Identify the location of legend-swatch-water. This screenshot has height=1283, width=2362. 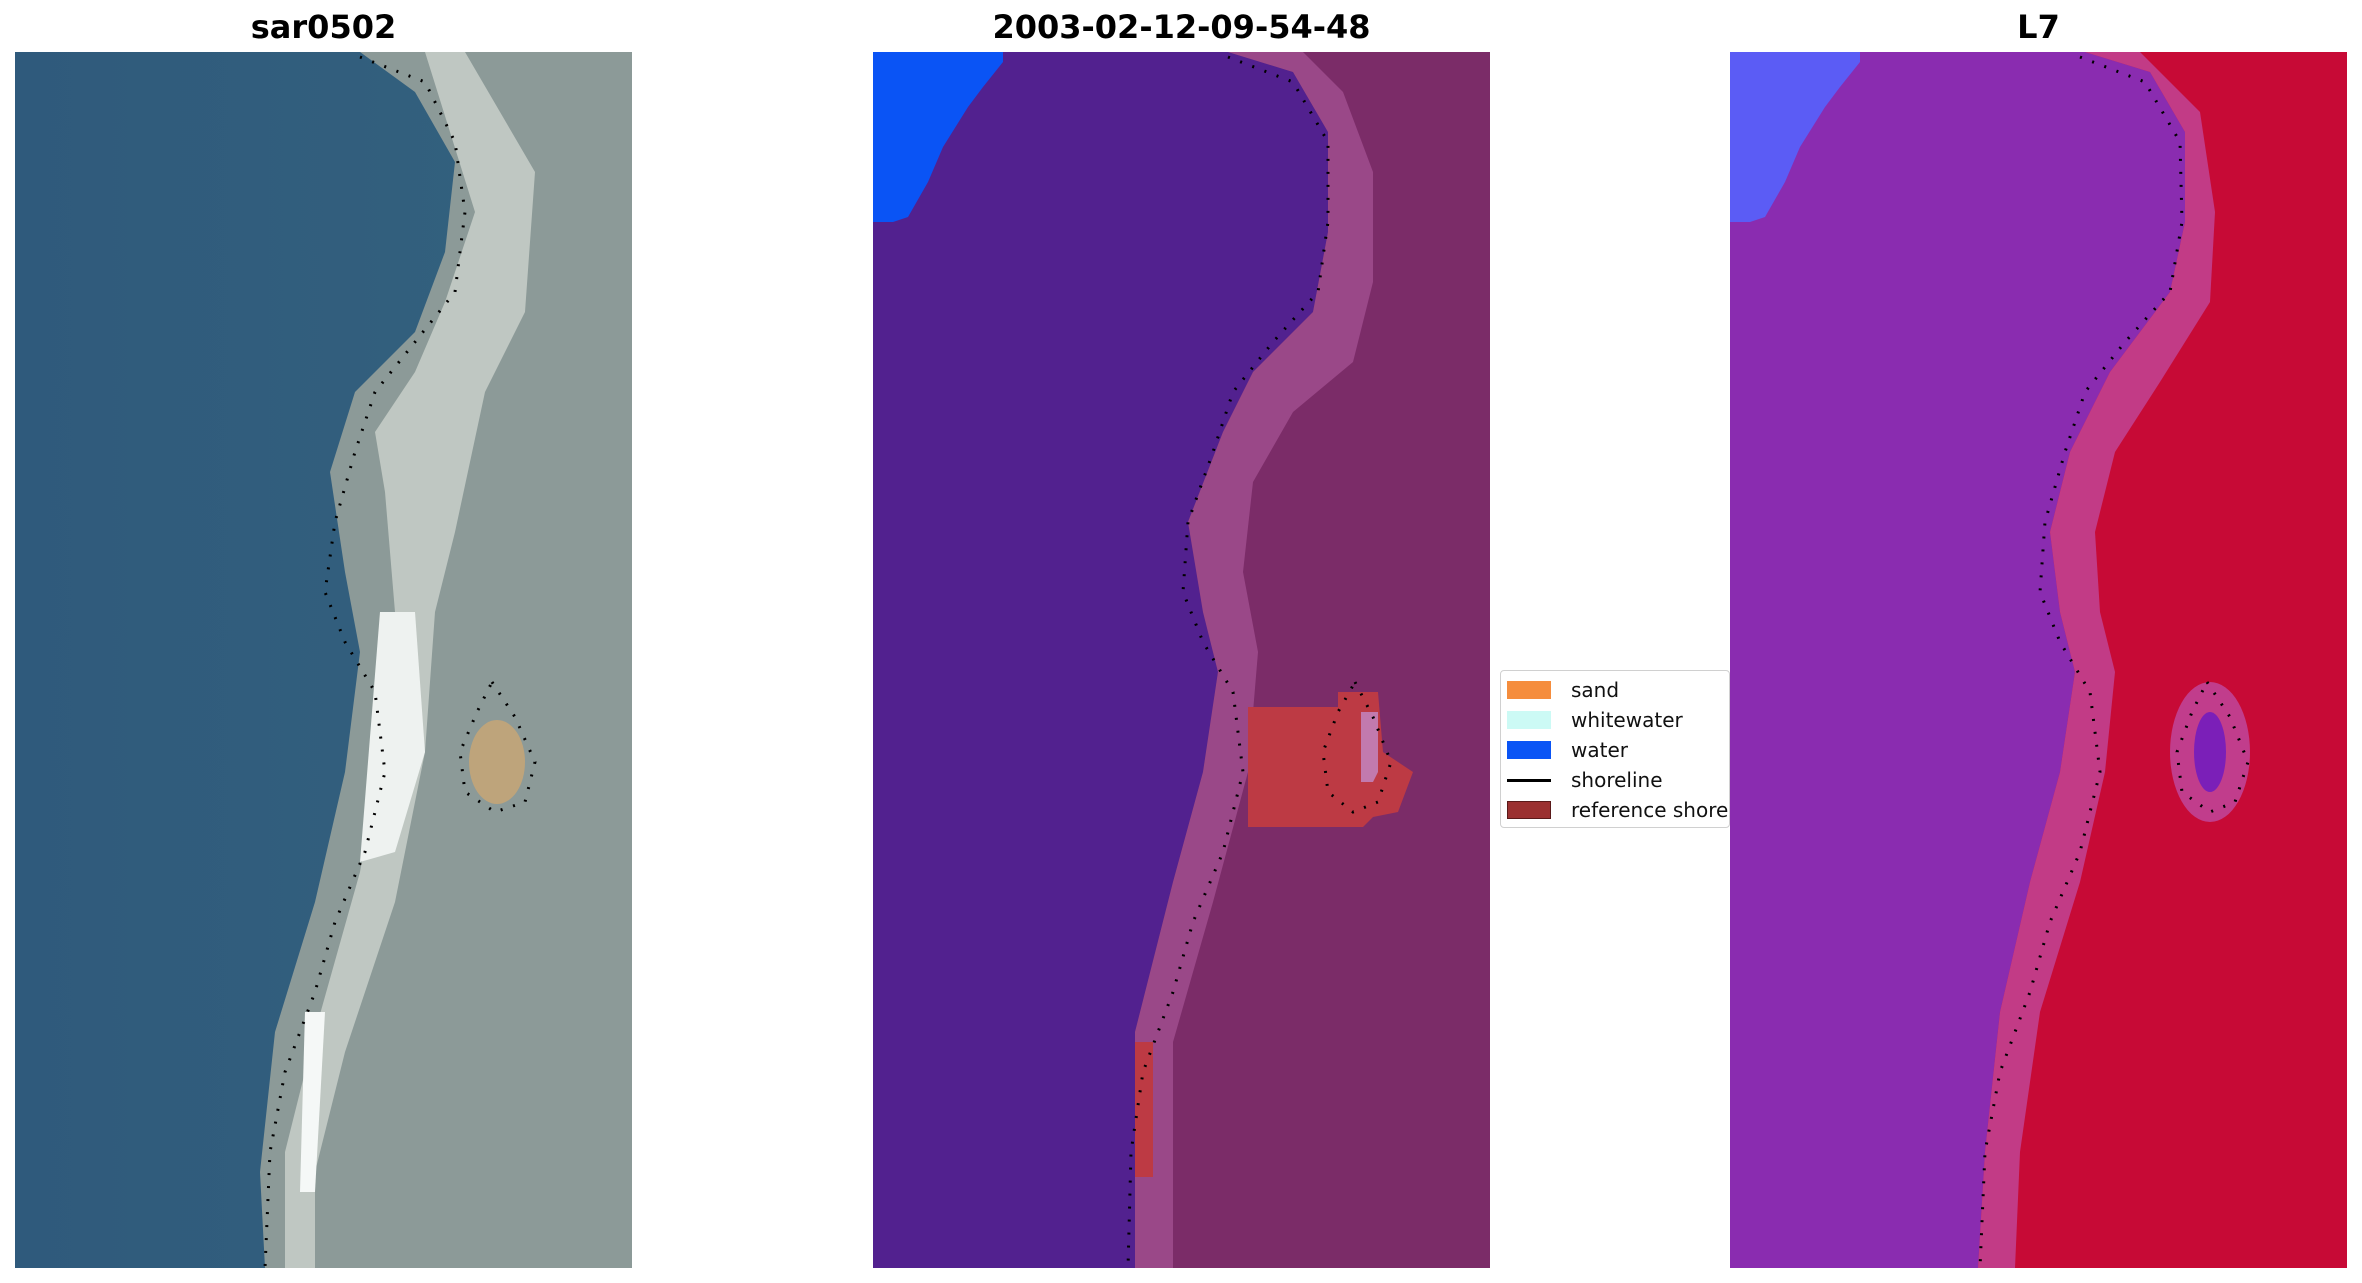
(1529, 750).